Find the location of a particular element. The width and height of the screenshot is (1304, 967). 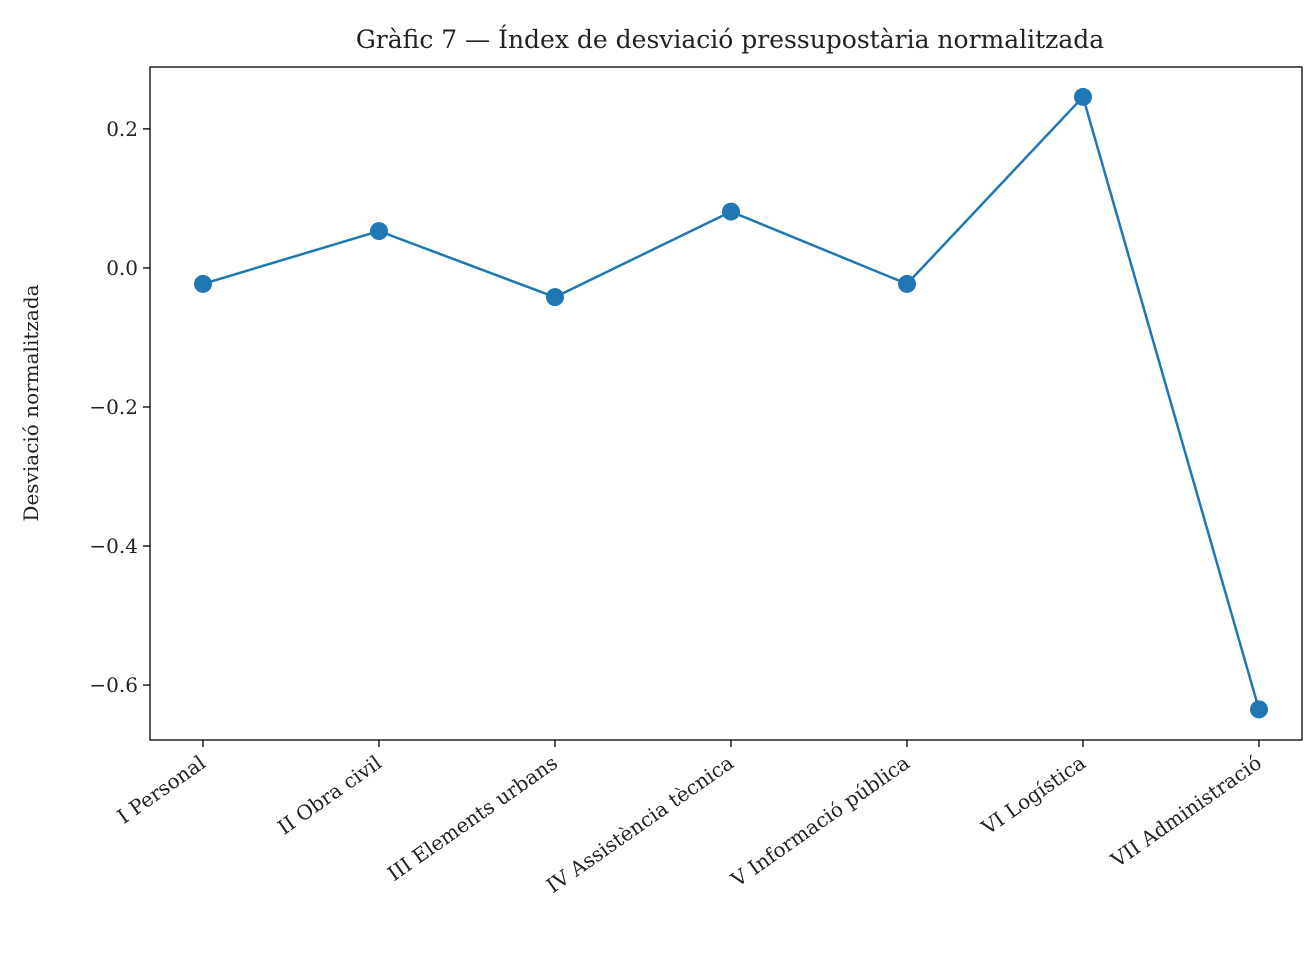

x-tick-label: IV Assistència tècnica is located at coordinates (640, 823).